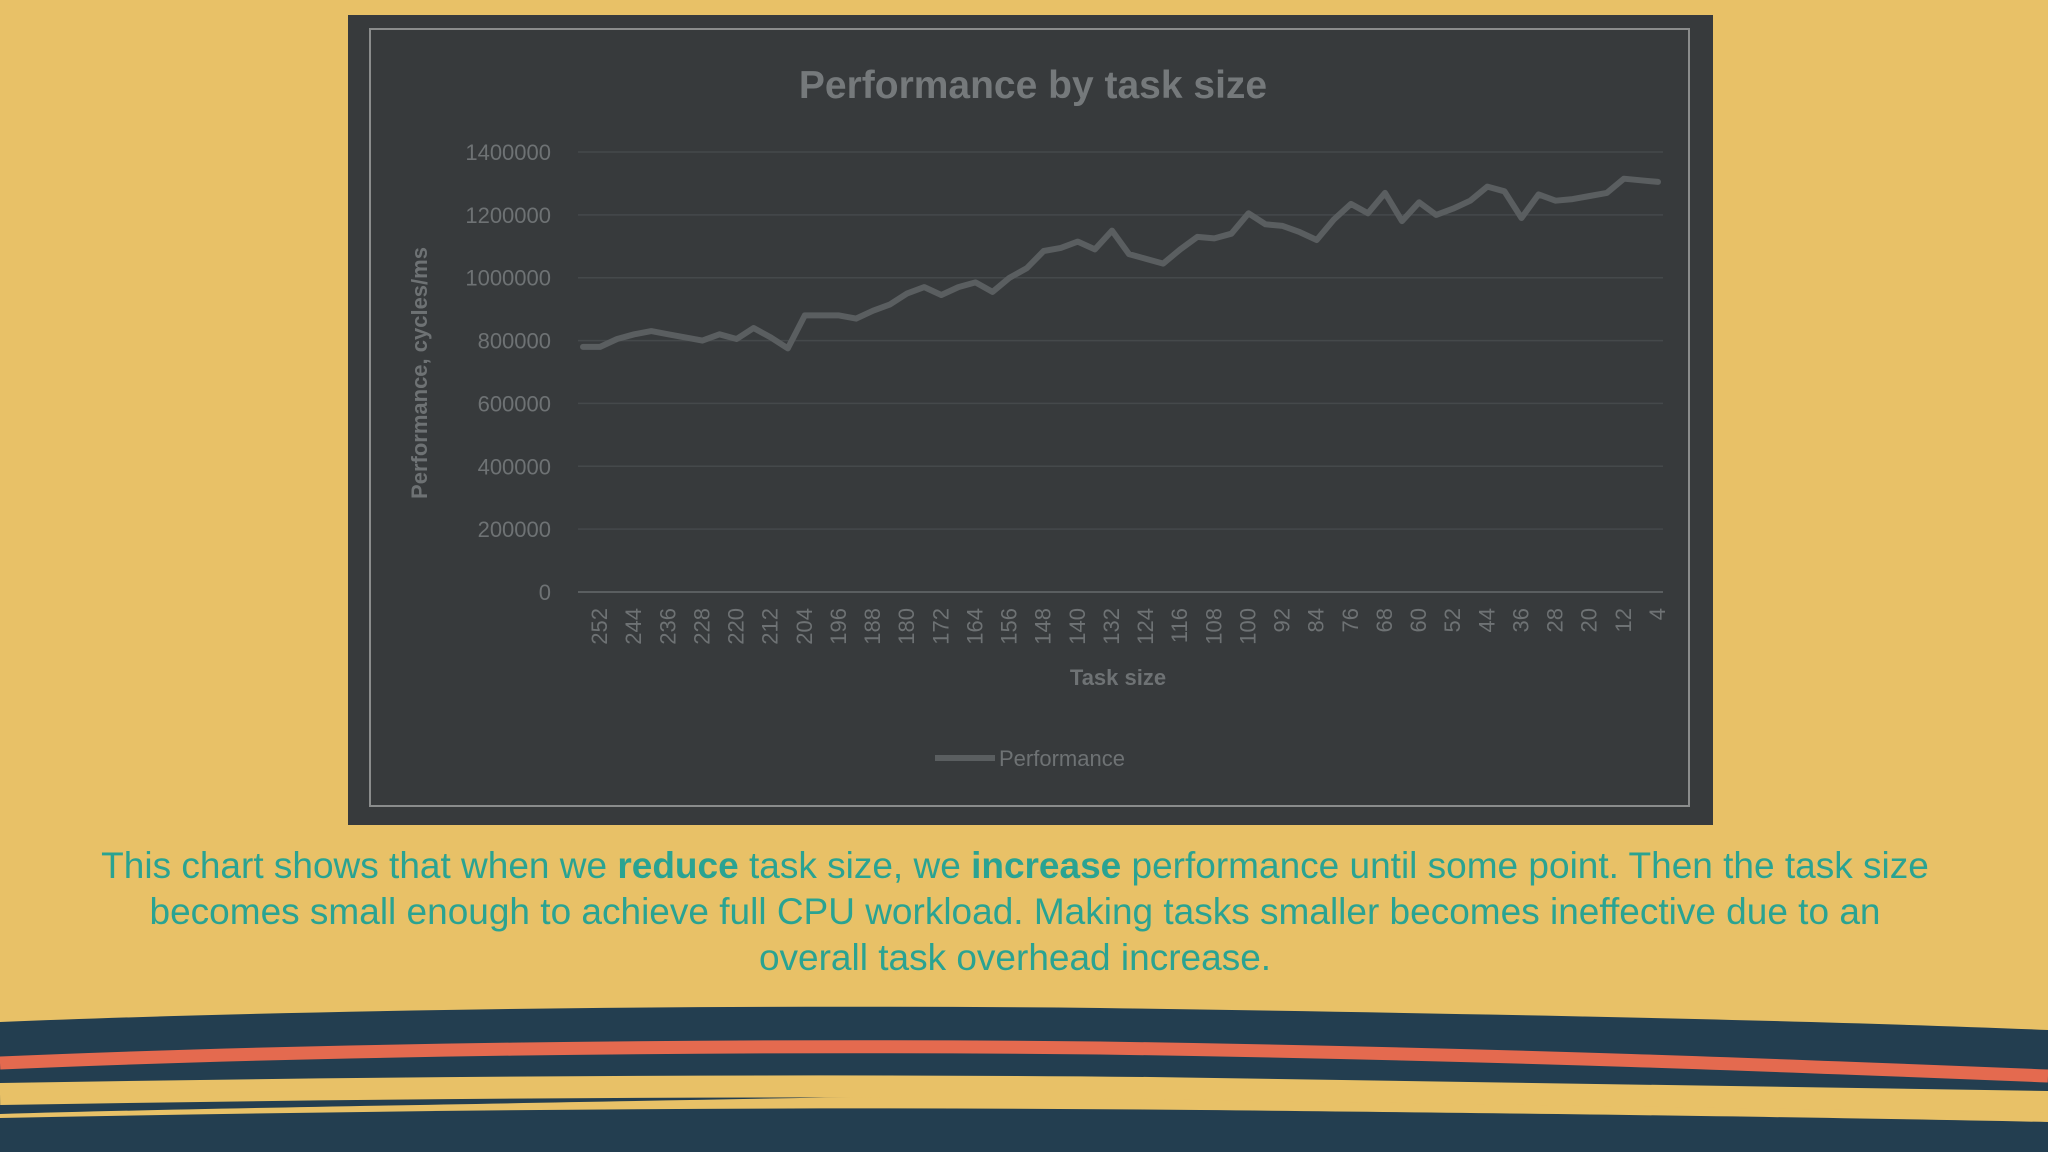  What do you see at coordinates (1316, 620) in the screenshot?
I see `x-tick-label: 84` at bounding box center [1316, 620].